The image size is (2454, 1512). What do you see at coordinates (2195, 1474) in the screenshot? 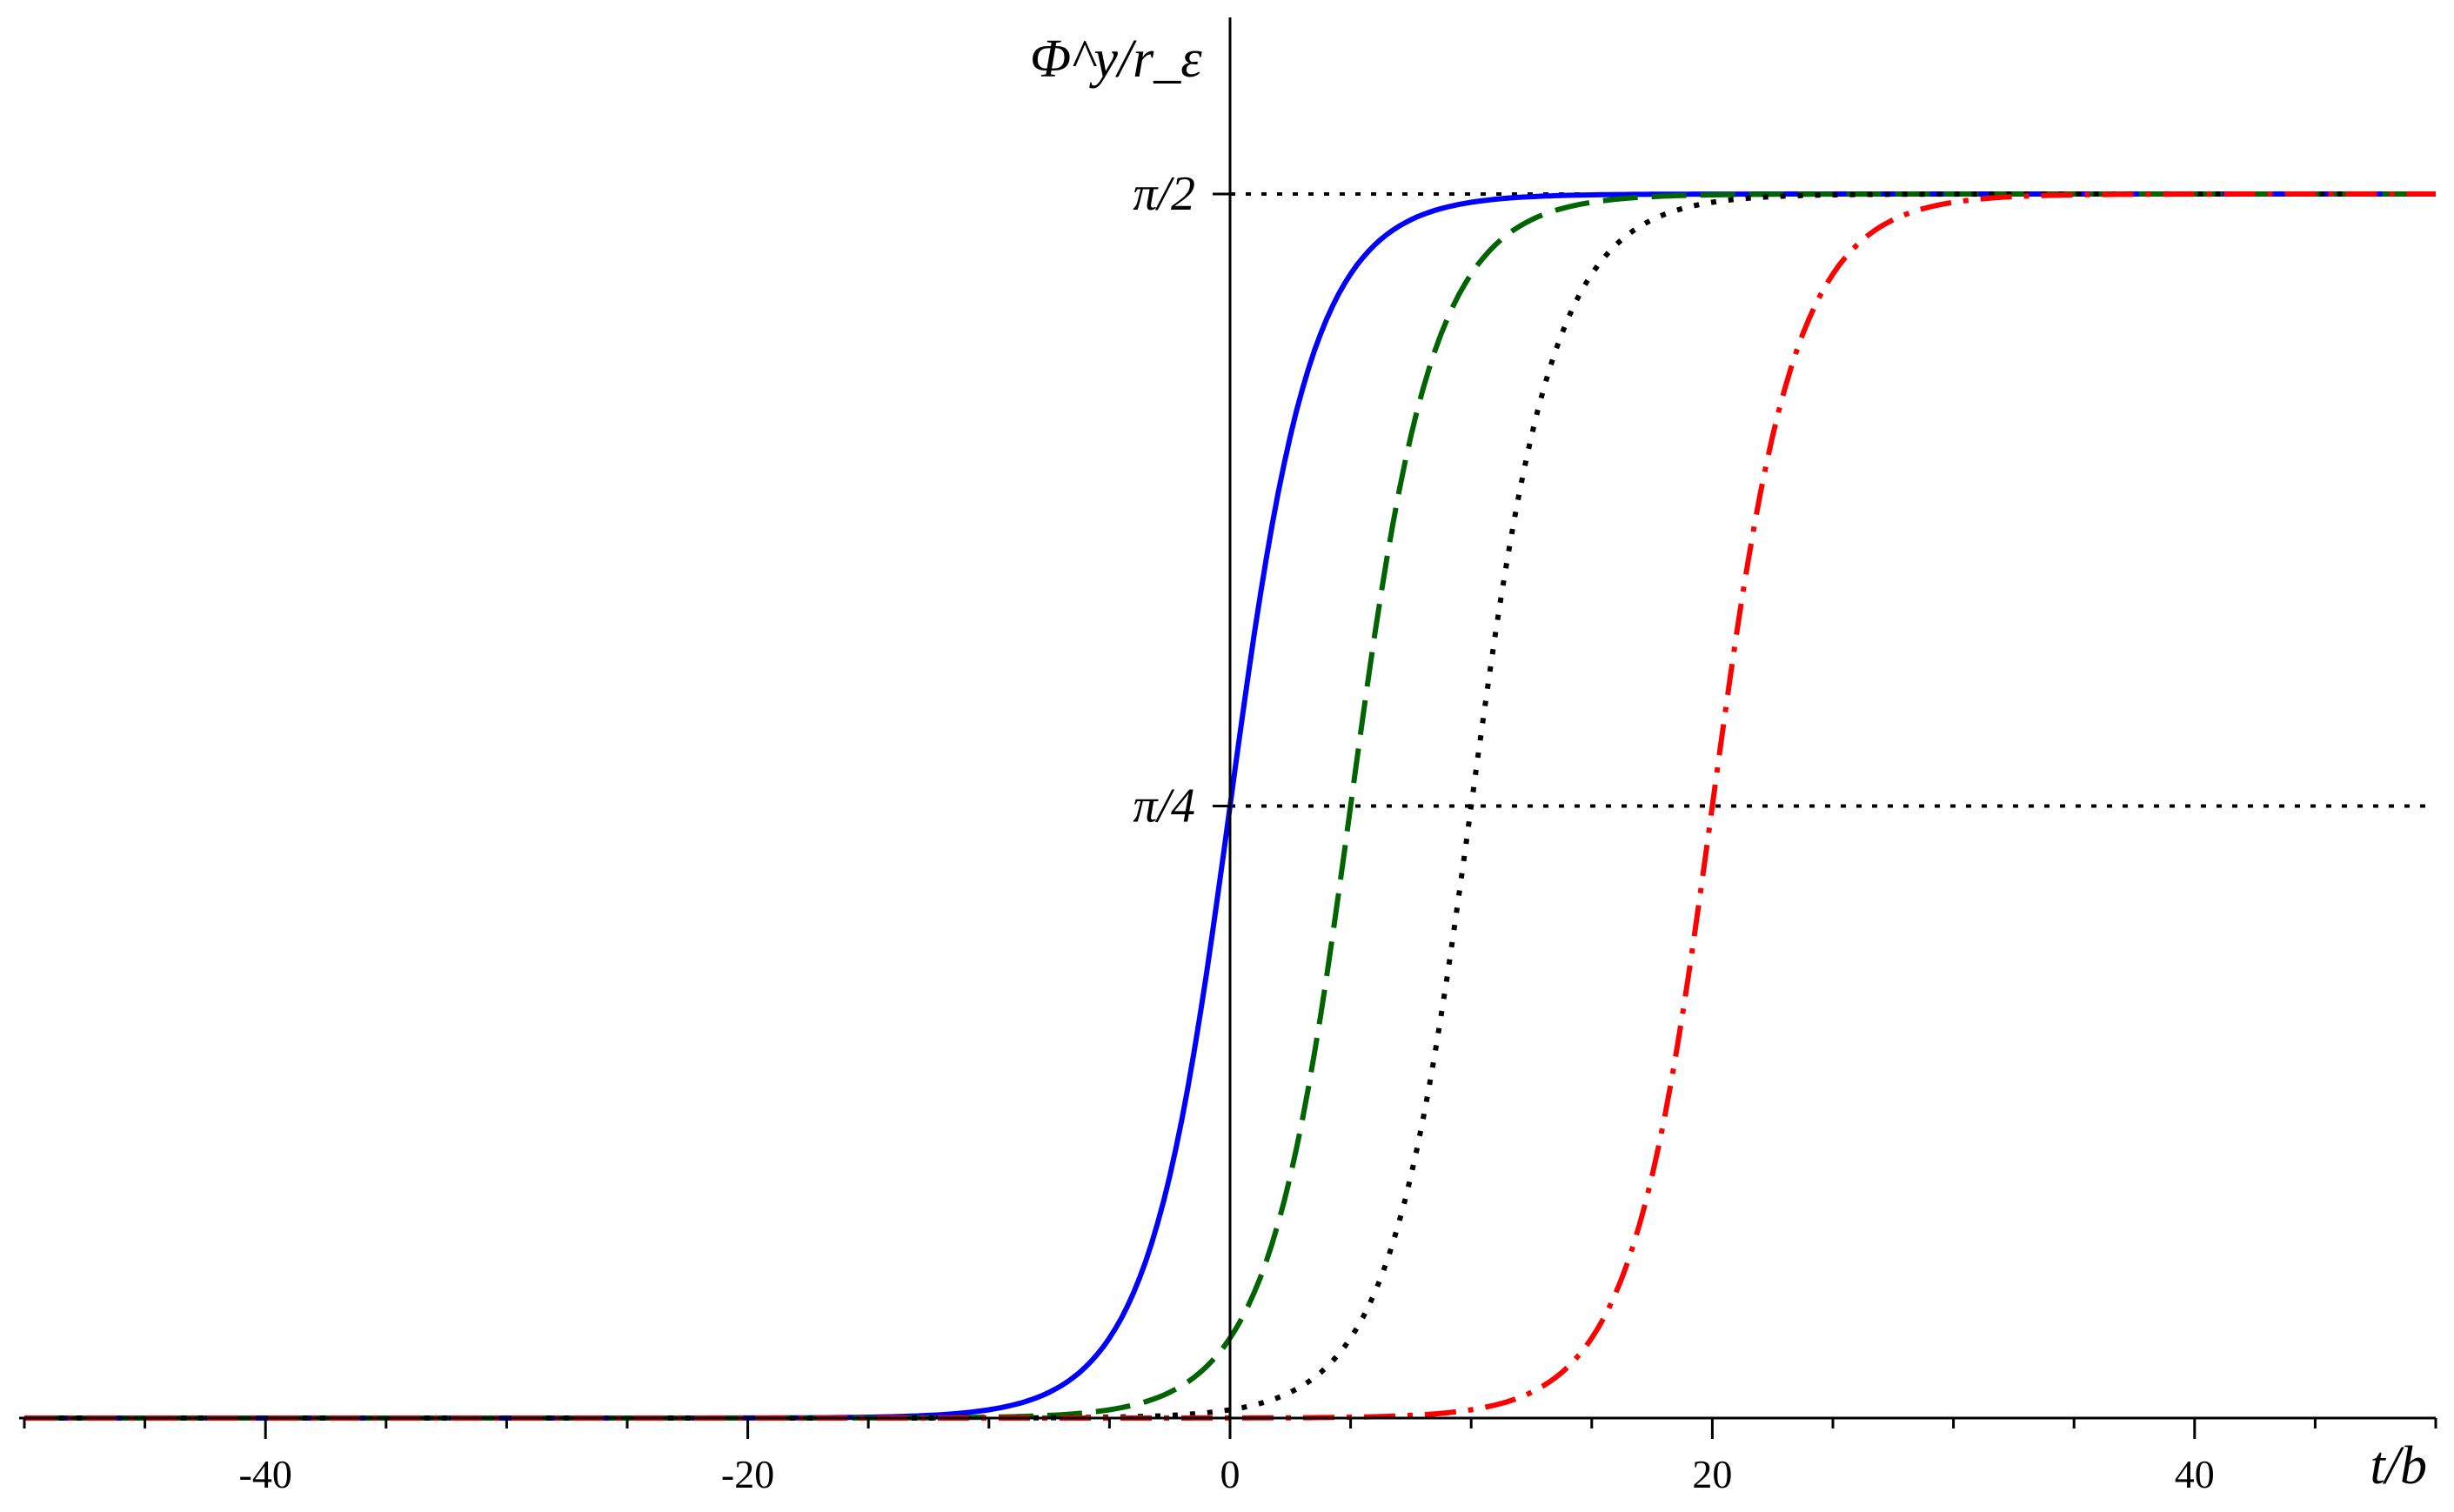
I see `x-tick-label: 40` at bounding box center [2195, 1474].